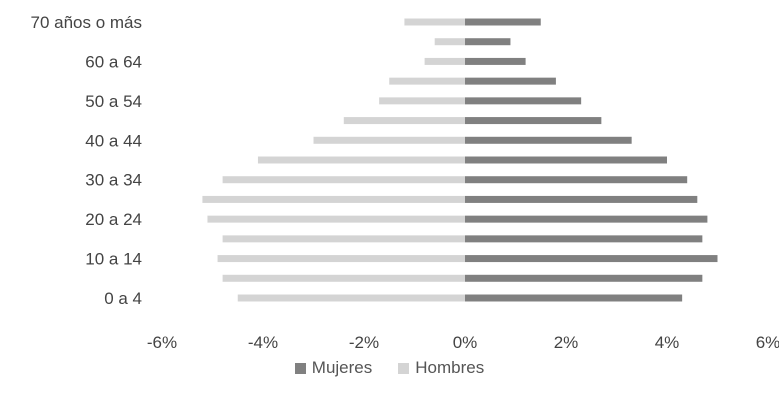 The height and width of the screenshot is (404, 779). What do you see at coordinates (667, 342) in the screenshot?
I see `x-tick-label-5: 4%` at bounding box center [667, 342].